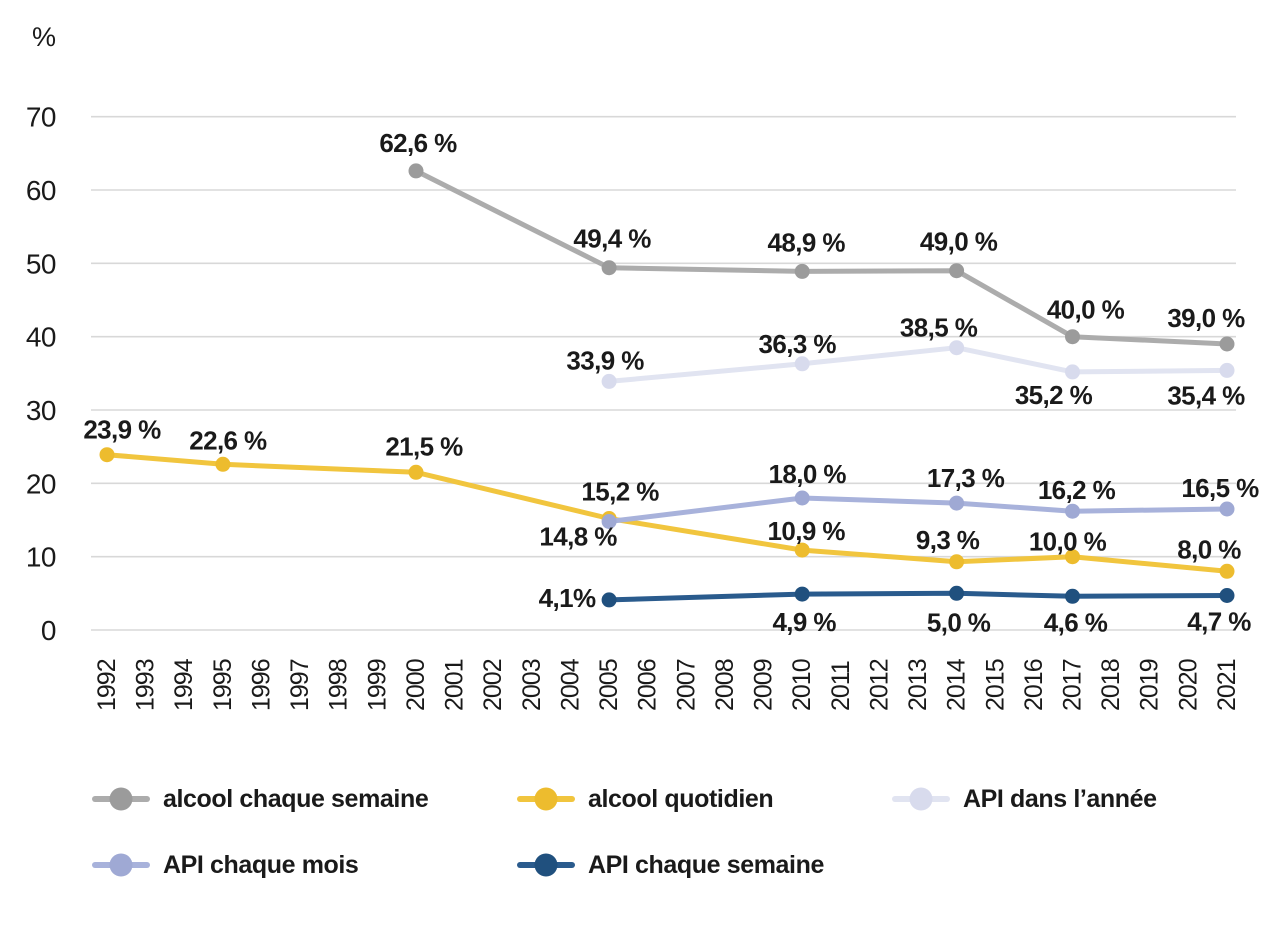 This screenshot has width=1280, height=931. What do you see at coordinates (1206, 318) in the screenshot?
I see `data-label-alcool-chaque-semaine: 39,0 %` at bounding box center [1206, 318].